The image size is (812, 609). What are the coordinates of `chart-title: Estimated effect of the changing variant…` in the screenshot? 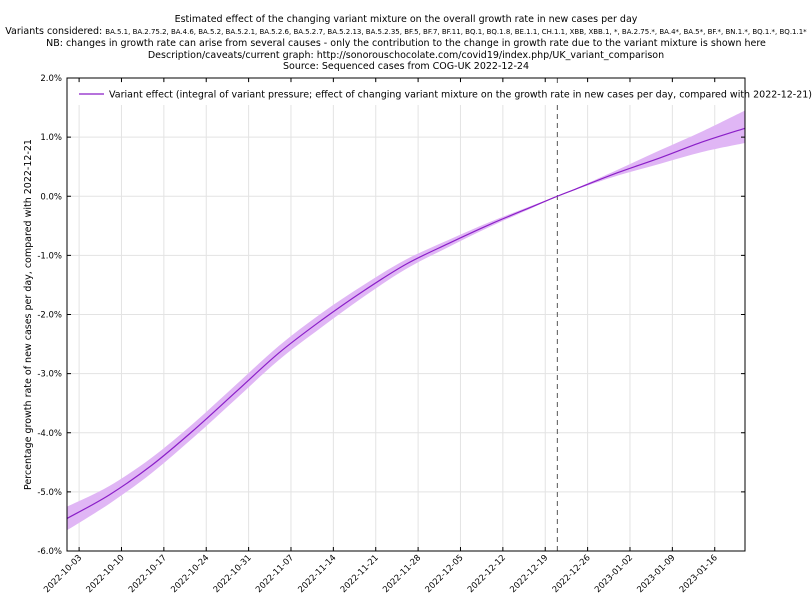 It's located at (406, 19).